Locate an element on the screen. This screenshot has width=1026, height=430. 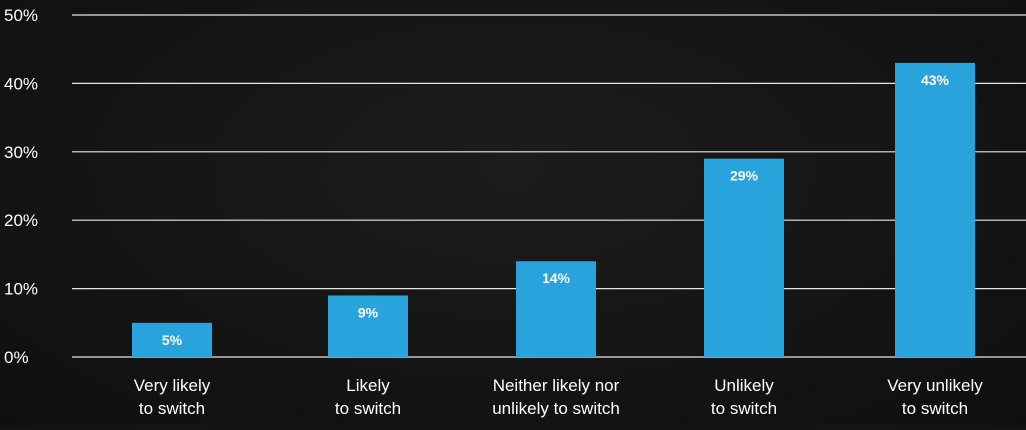
category-label: Very likely to switch is located at coordinates (172, 397).